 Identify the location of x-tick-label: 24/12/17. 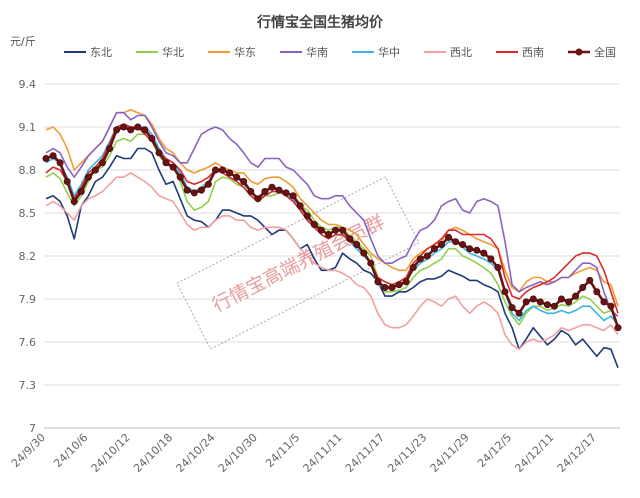
(577, 453).